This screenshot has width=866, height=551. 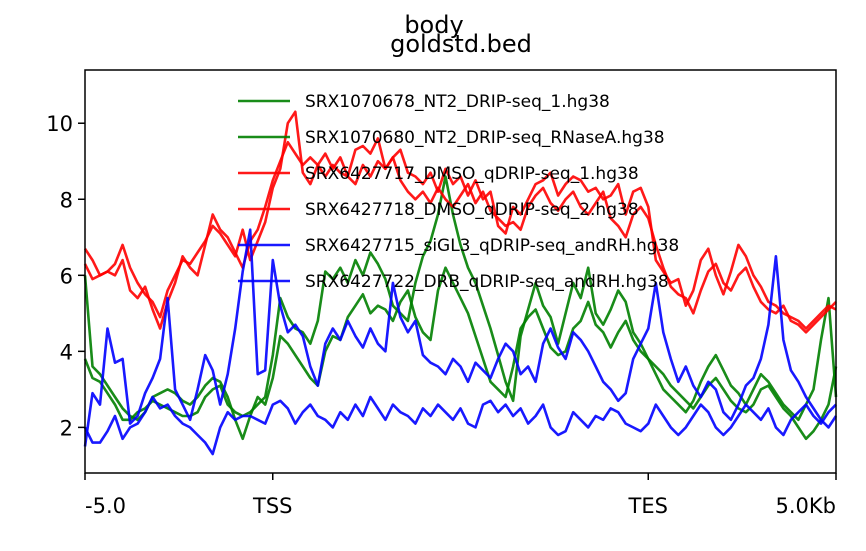 What do you see at coordinates (66, 352) in the screenshot?
I see `y-tick-label: 4` at bounding box center [66, 352].